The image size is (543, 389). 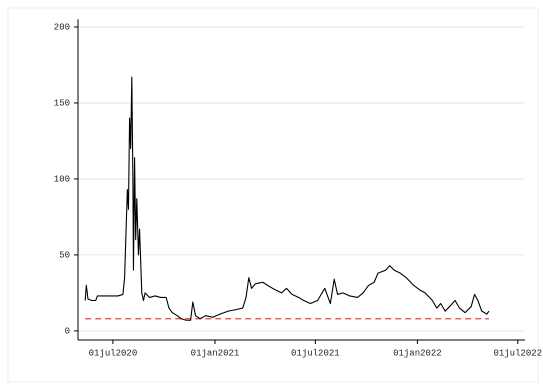 I want to click on y-tick-label: 50, so click(x=64, y=255).